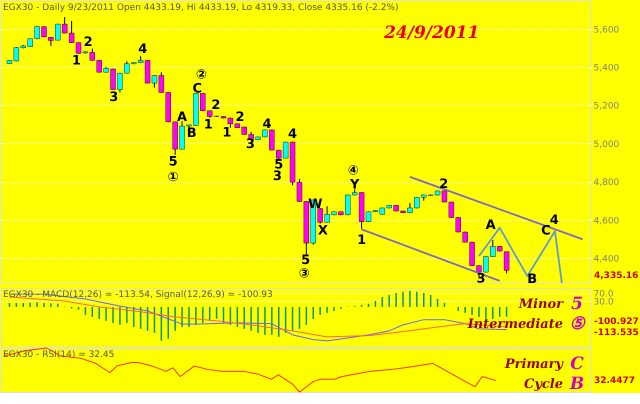  Describe the element at coordinates (304, 274) in the screenshot. I see `annotation: ③` at that location.